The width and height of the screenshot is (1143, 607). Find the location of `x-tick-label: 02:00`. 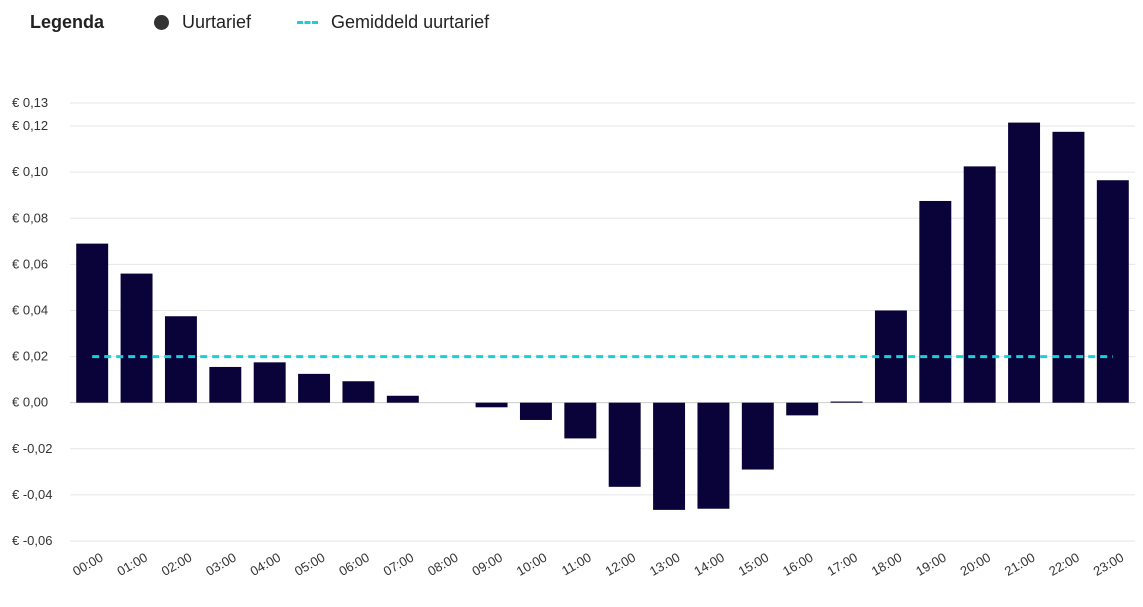

x-tick-label: 02:00 is located at coordinates (177, 564).